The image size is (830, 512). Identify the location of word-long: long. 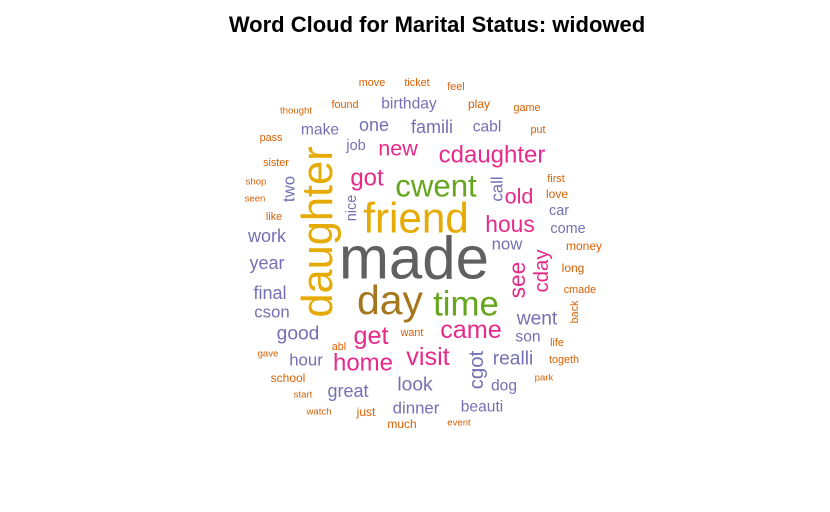
(573, 268).